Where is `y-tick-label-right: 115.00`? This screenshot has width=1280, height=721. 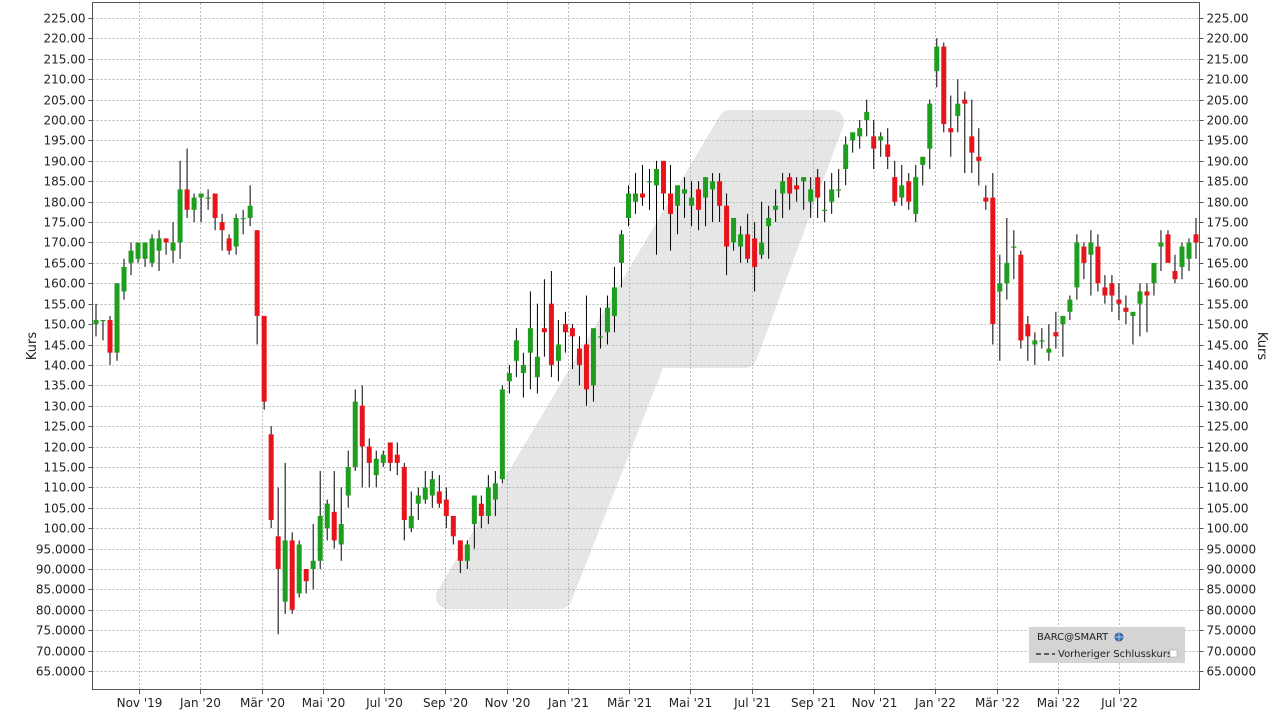
y-tick-label-right: 115.00 is located at coordinates (1228, 468).